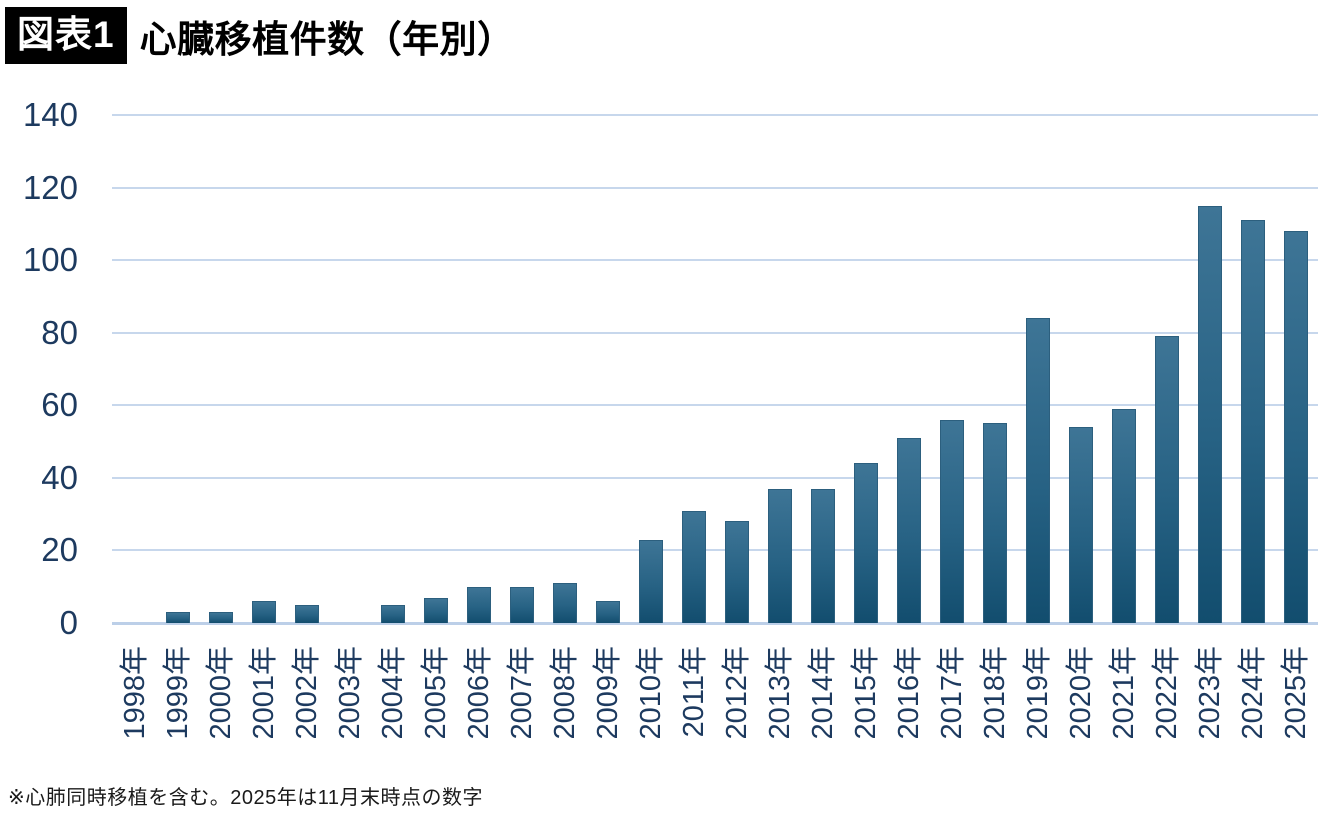 This screenshot has width=1340, height=814. Describe the element at coordinates (50, 114) in the screenshot. I see `y-tick-label: 140` at that location.